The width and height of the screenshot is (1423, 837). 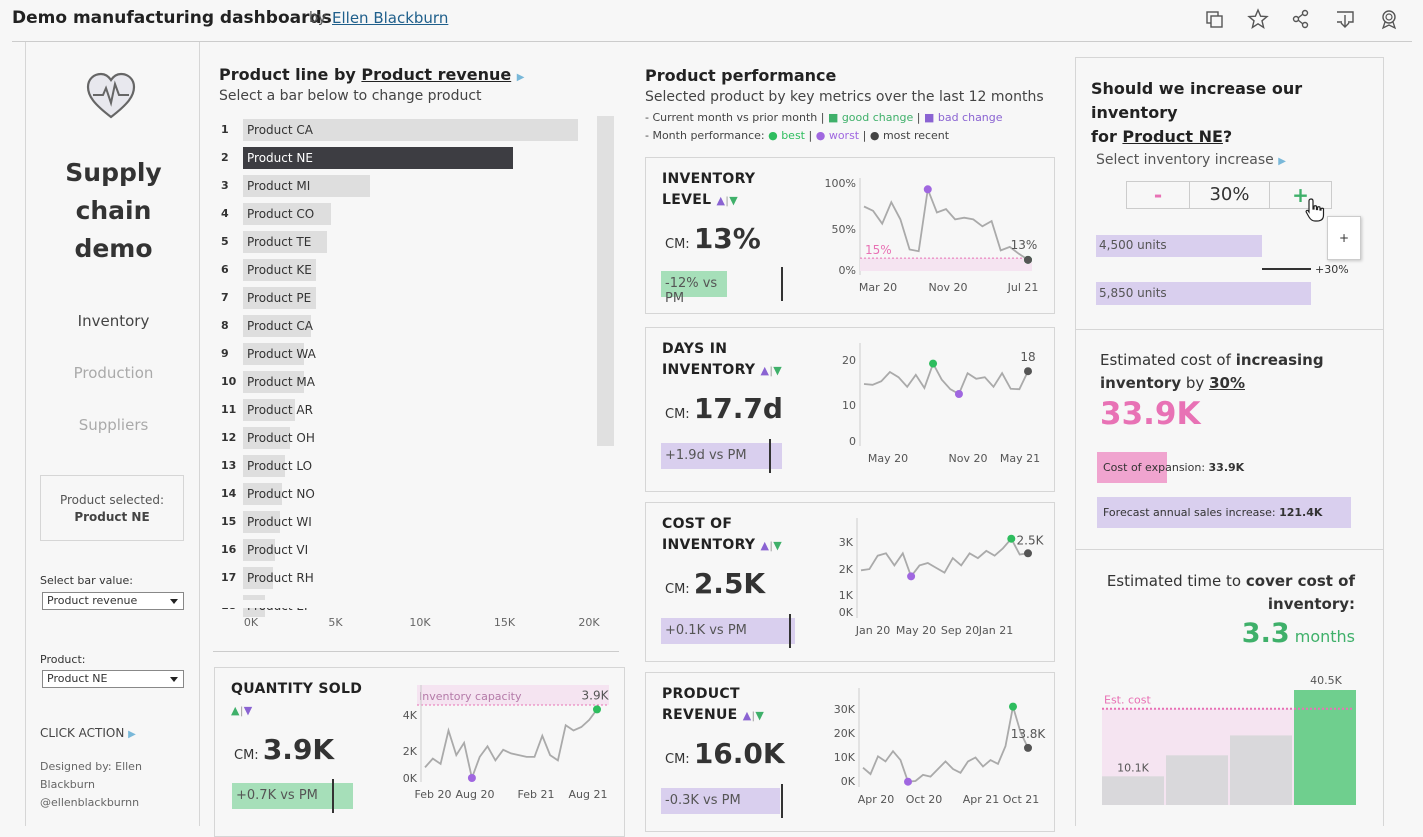 What do you see at coordinates (113, 373) in the screenshot?
I see `nav-production: Production` at bounding box center [113, 373].